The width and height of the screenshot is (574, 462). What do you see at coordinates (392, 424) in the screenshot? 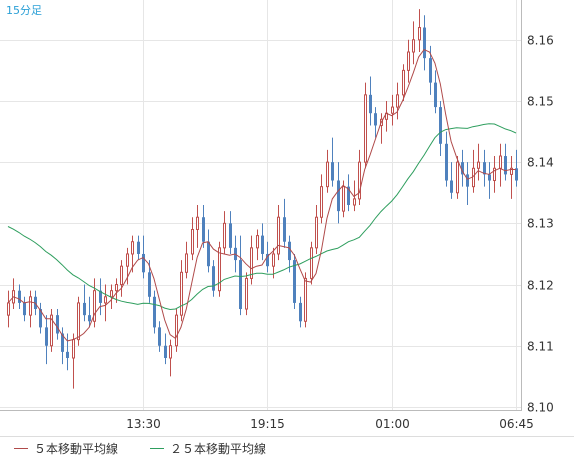
I see `x-tick-label: 01:00` at bounding box center [392, 424].